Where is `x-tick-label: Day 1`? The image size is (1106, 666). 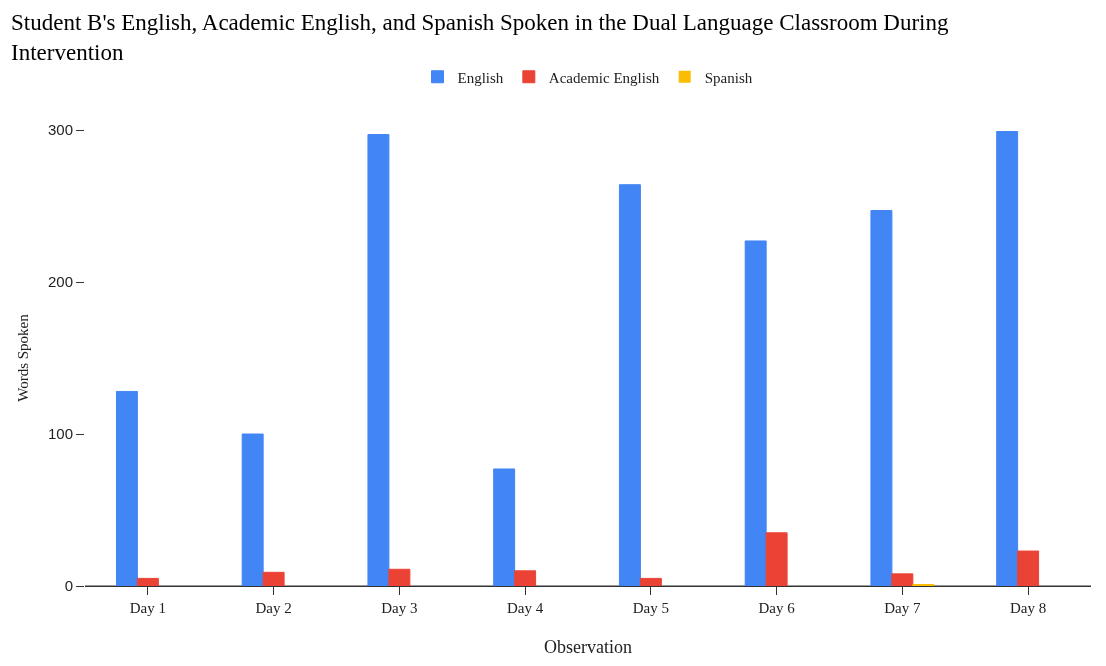
x-tick-label: Day 1 is located at coordinates (148, 608).